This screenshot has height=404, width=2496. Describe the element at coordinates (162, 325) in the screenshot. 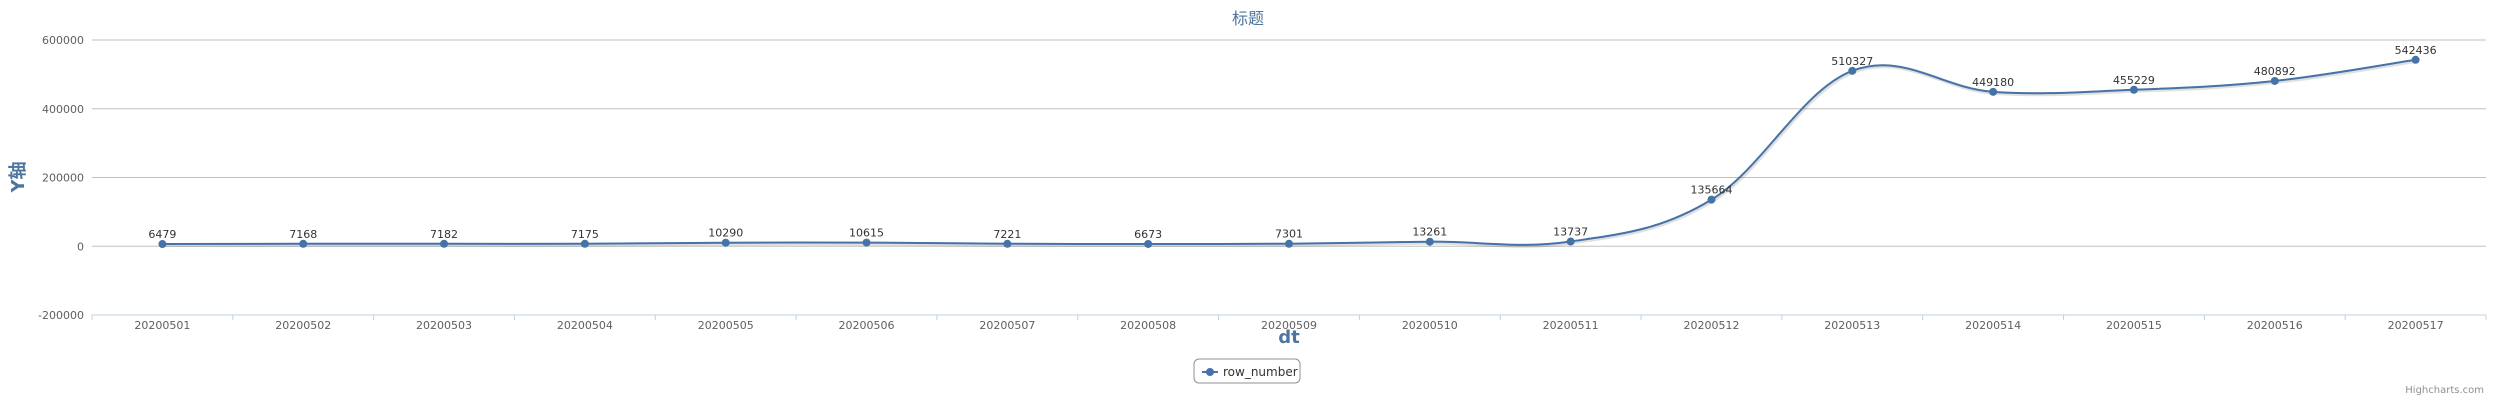

I see `x-tick-label: 20200501` at that location.